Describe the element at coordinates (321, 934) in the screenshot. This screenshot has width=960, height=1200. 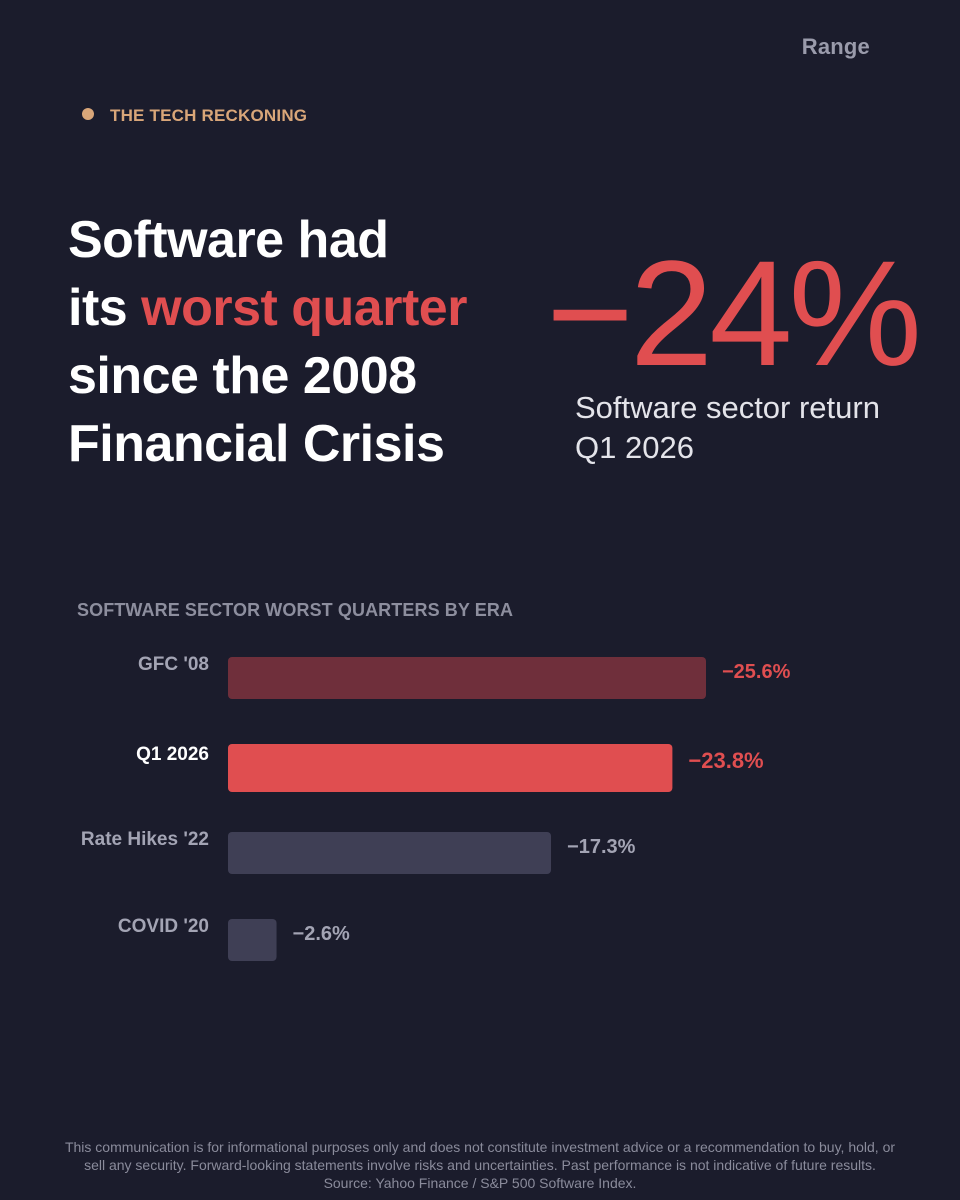
I see `value-label: −2.6%` at that location.